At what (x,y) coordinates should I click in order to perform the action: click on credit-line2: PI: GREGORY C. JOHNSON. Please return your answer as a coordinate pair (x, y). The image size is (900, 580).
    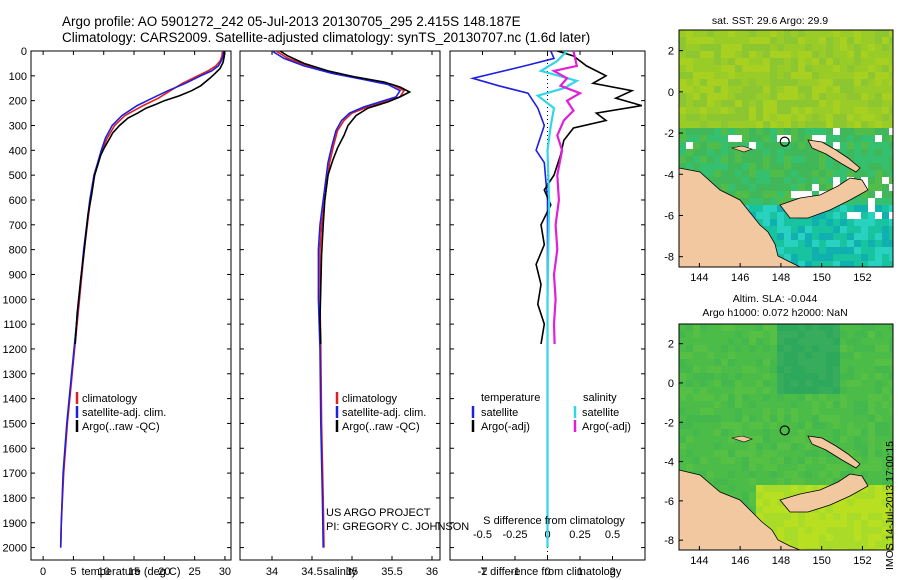
    Looking at the image, I should click on (397, 527).